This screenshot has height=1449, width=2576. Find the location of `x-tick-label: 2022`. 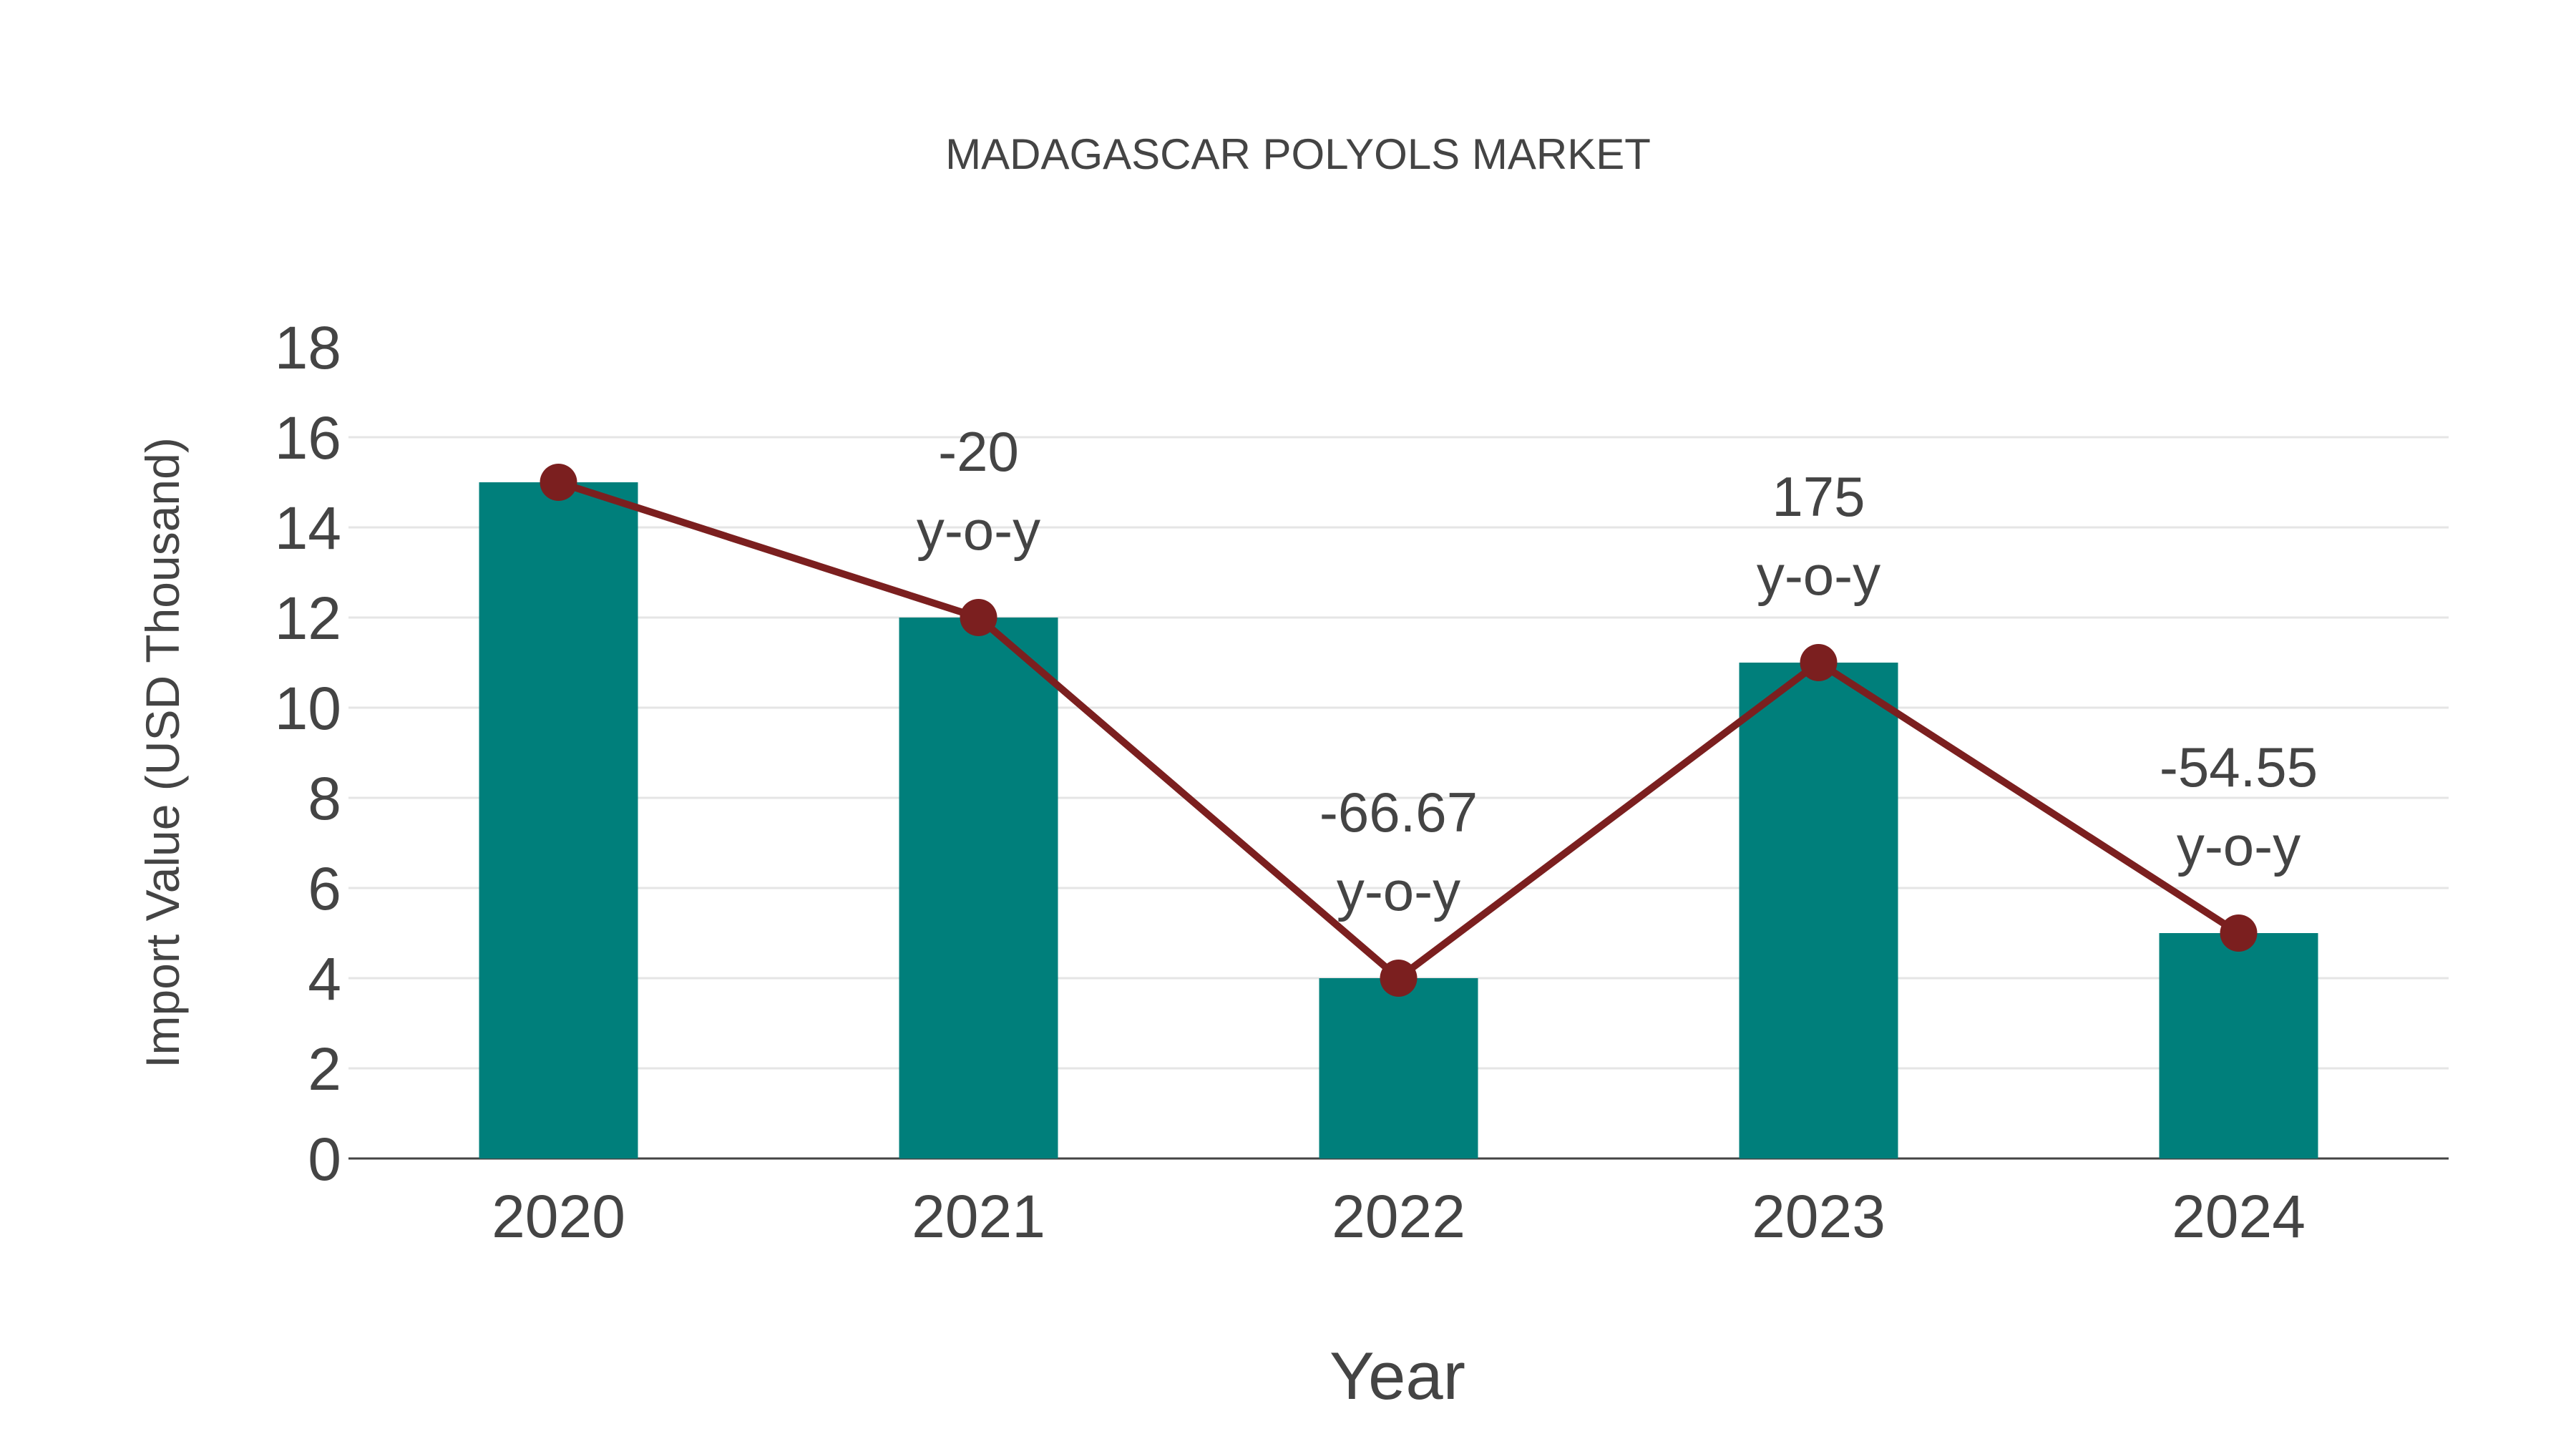

x-tick-label: 2022 is located at coordinates (1398, 1216).